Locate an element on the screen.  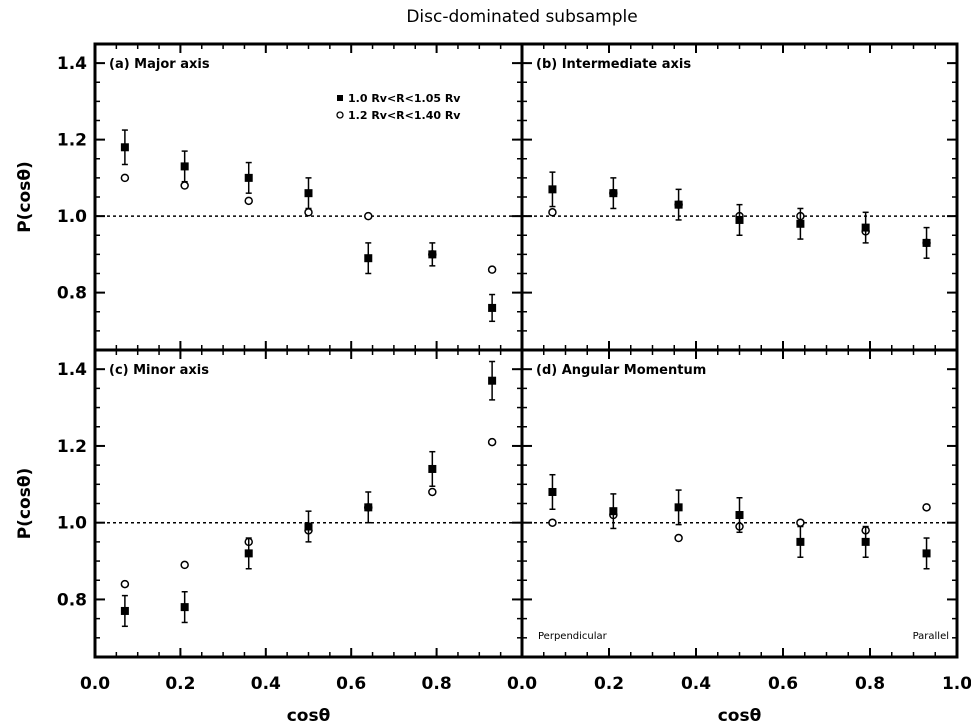
panel-label: (d) Angular Momentum is located at coordinates (621, 370).